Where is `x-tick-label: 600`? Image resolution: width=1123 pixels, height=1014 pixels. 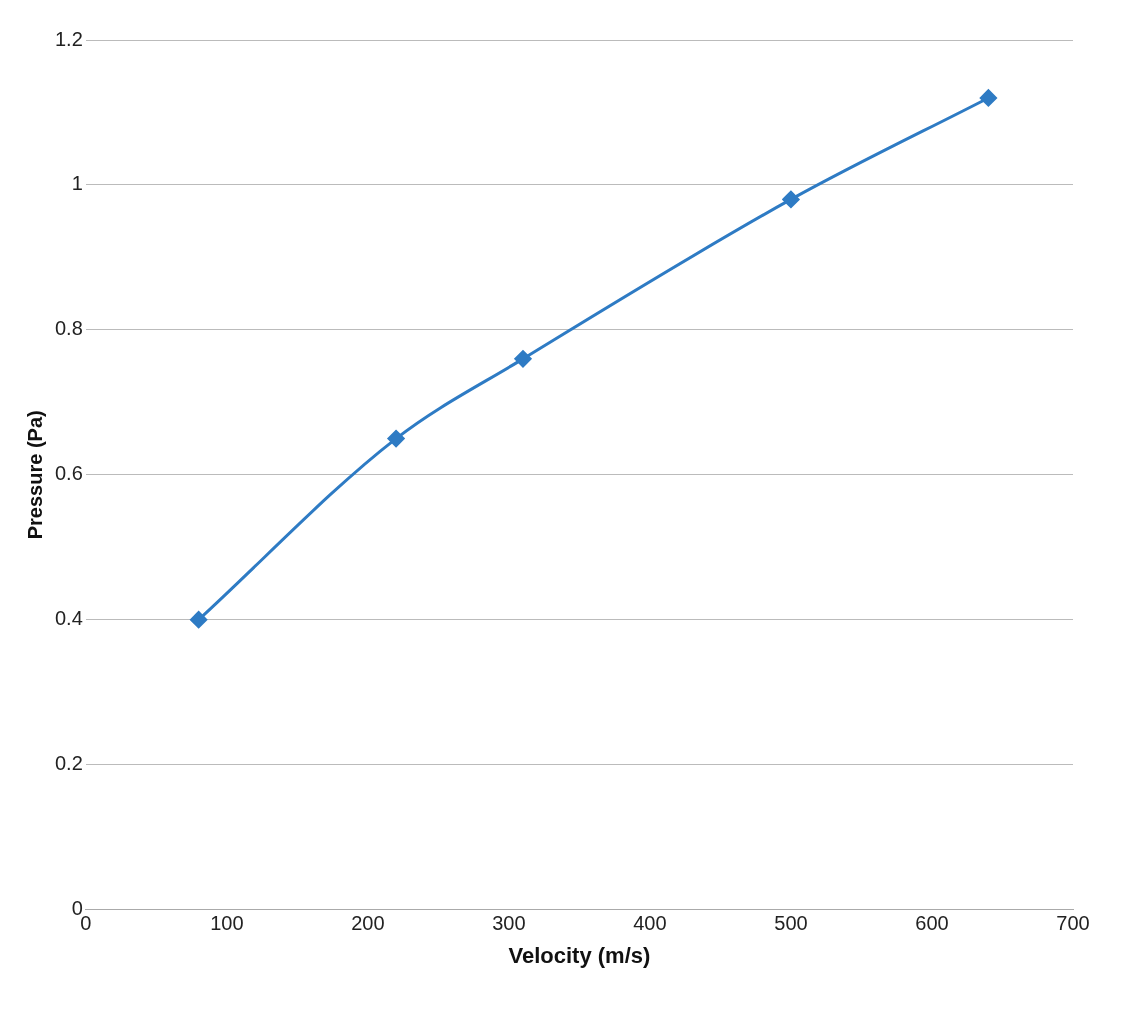
x-tick-label: 600 is located at coordinates (932, 923).